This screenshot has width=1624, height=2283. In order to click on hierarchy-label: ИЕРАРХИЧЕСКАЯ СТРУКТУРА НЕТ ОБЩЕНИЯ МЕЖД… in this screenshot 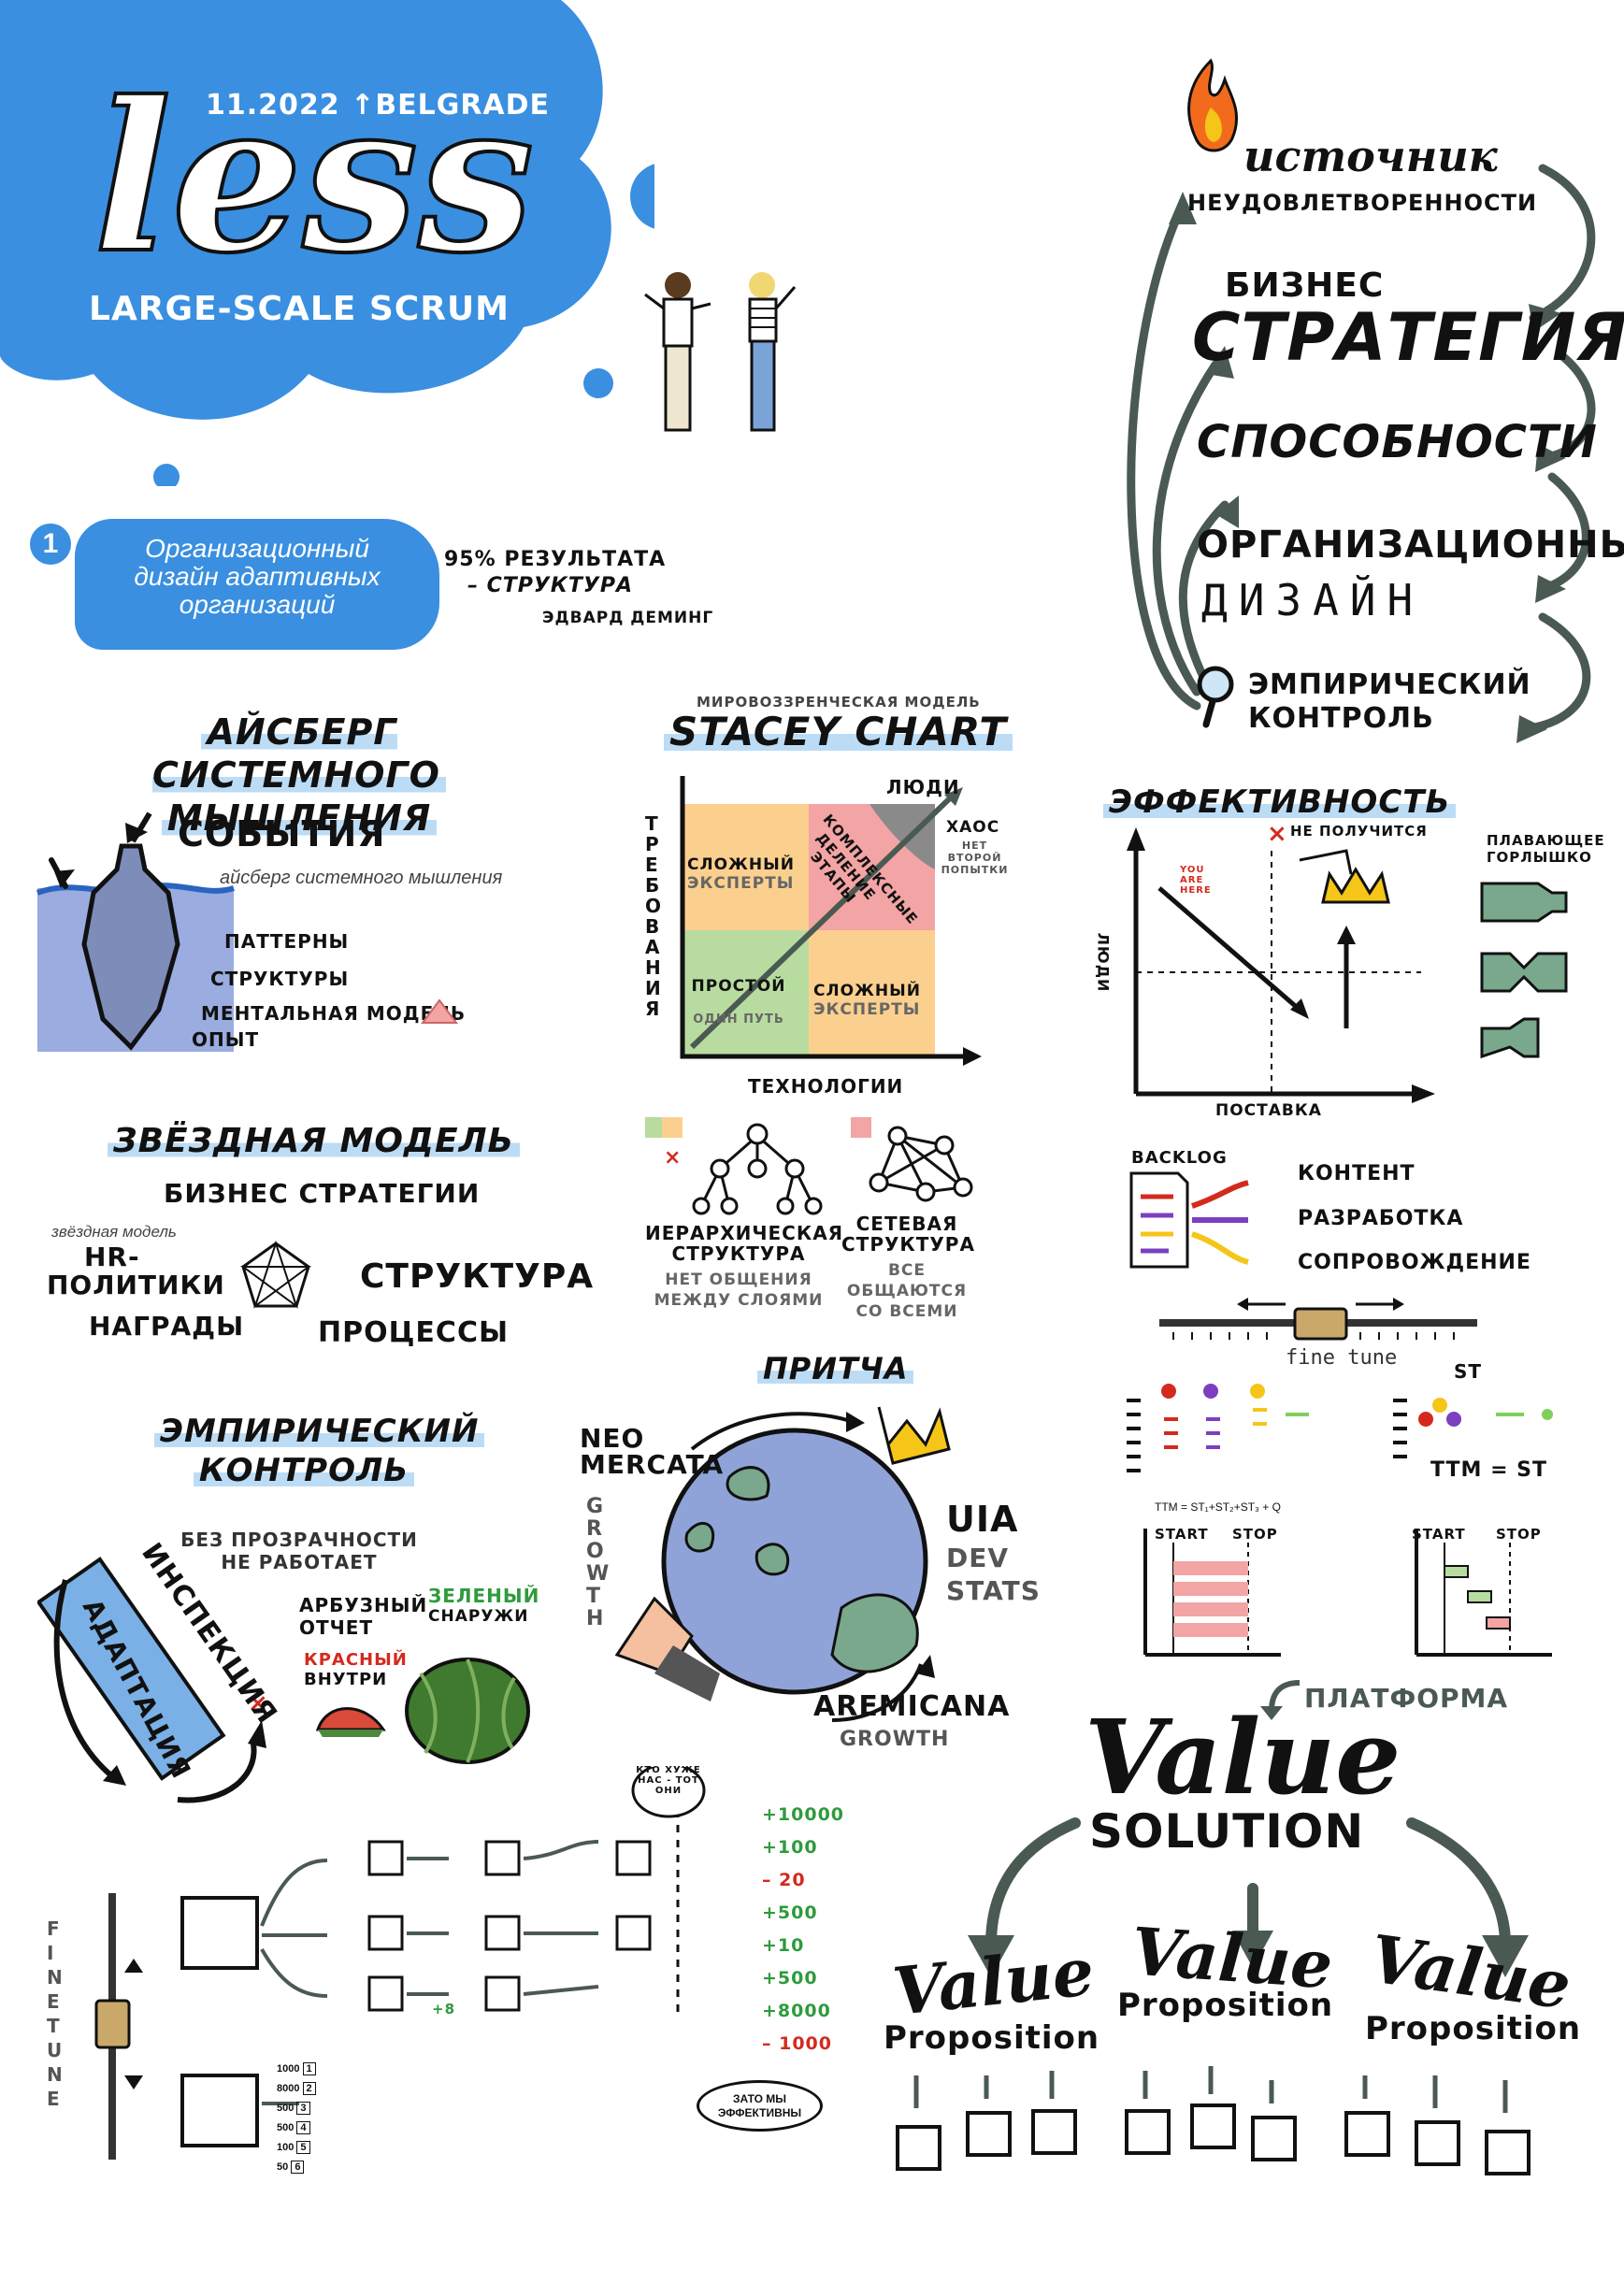, I will do `click(743, 1267)`.